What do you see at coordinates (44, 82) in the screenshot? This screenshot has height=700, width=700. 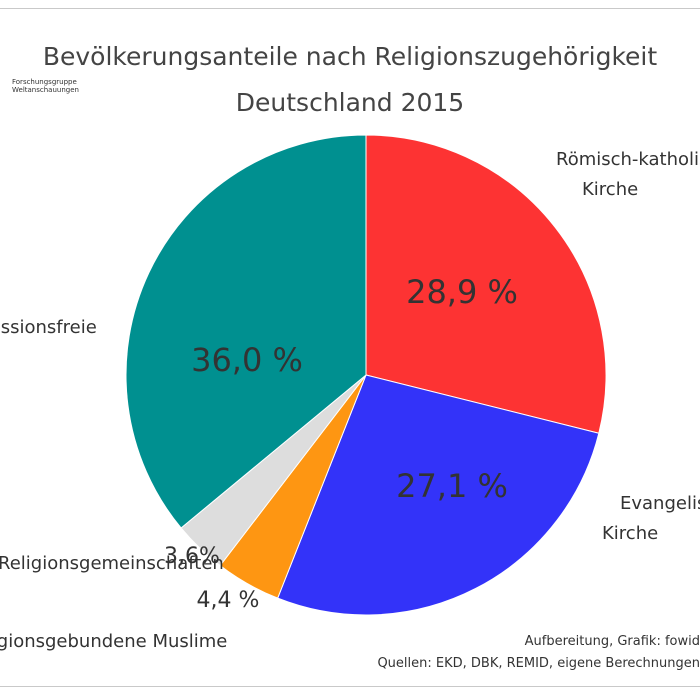 I see `logo-line-1: Forschungsgruppe` at bounding box center [44, 82].